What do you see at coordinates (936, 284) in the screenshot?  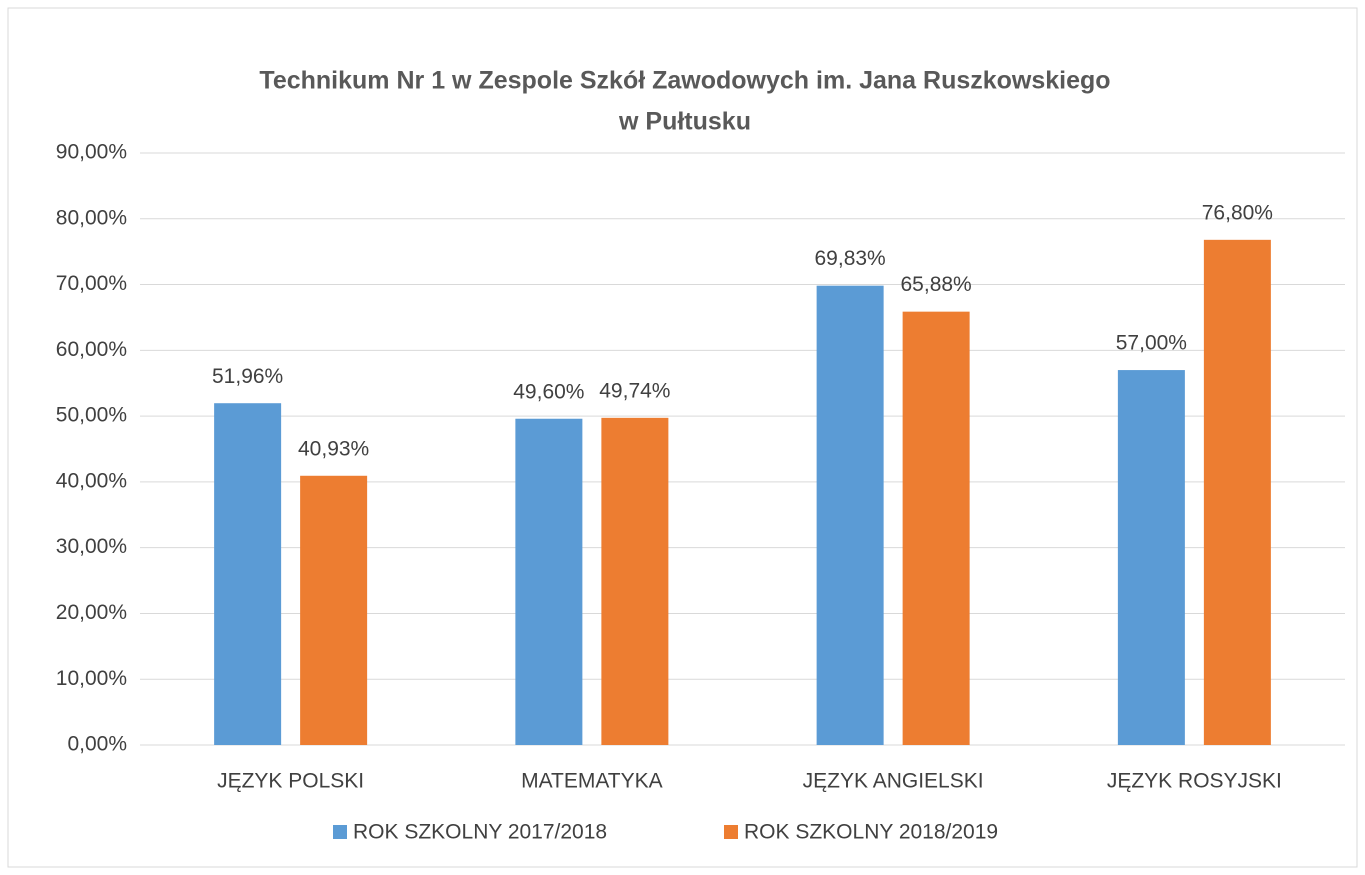 I see `data-label: 65,88%` at bounding box center [936, 284].